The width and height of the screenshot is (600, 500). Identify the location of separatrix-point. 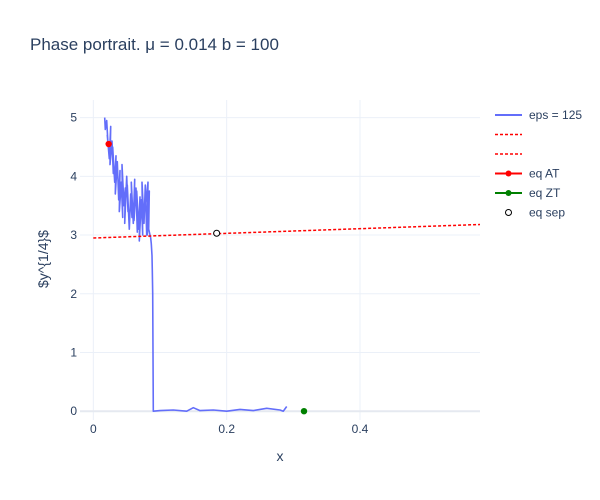
(217, 233).